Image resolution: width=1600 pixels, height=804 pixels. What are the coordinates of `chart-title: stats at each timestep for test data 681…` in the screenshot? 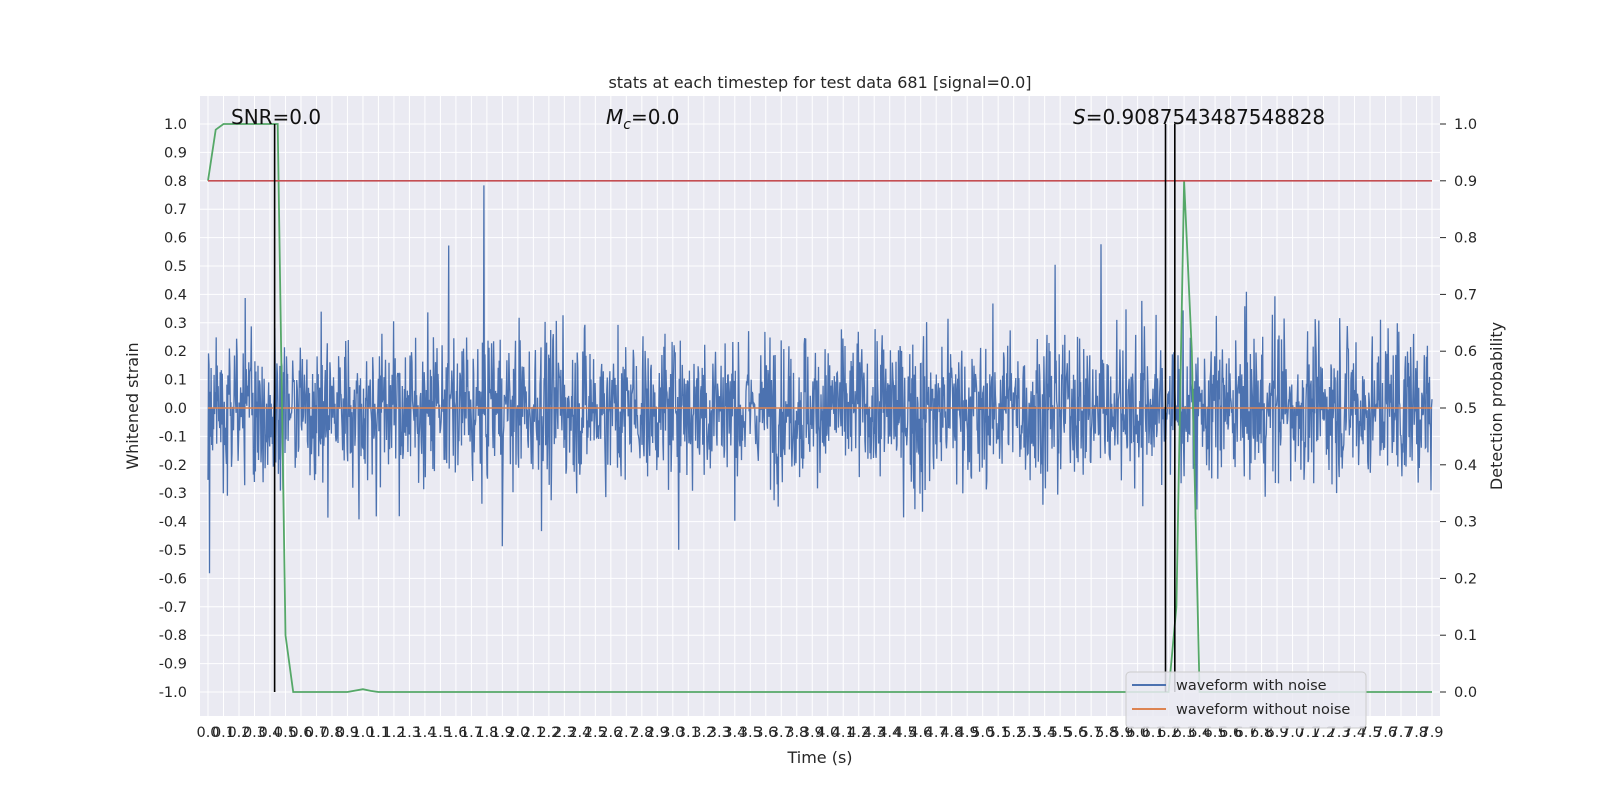 It's located at (819, 82).